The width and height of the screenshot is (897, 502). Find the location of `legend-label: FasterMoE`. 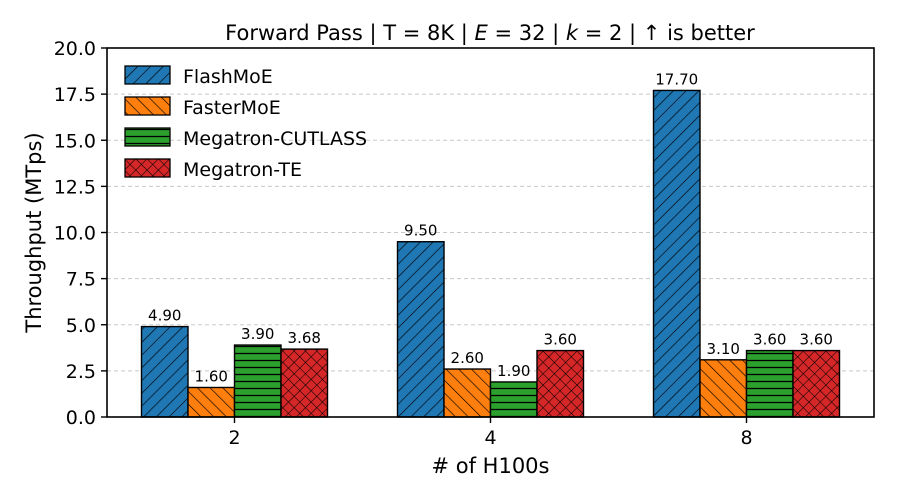

legend-label: FasterMoE is located at coordinates (232, 108).